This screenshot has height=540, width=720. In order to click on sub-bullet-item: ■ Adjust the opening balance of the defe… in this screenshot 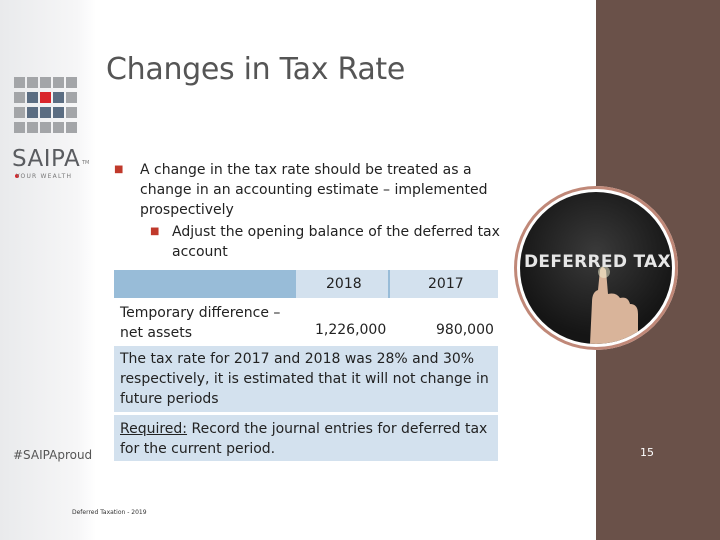, I will do `click(309, 242)`.